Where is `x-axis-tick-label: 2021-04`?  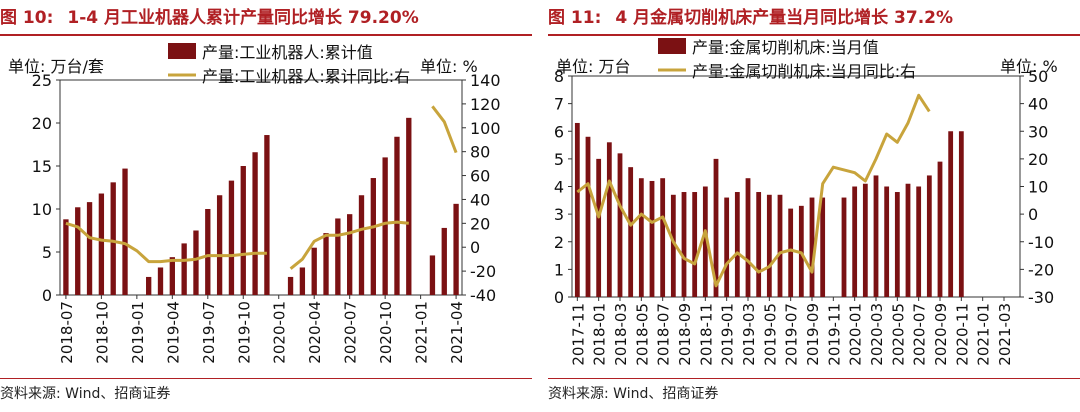
x-axis-tick-label: 2021-04 is located at coordinates (457, 332).